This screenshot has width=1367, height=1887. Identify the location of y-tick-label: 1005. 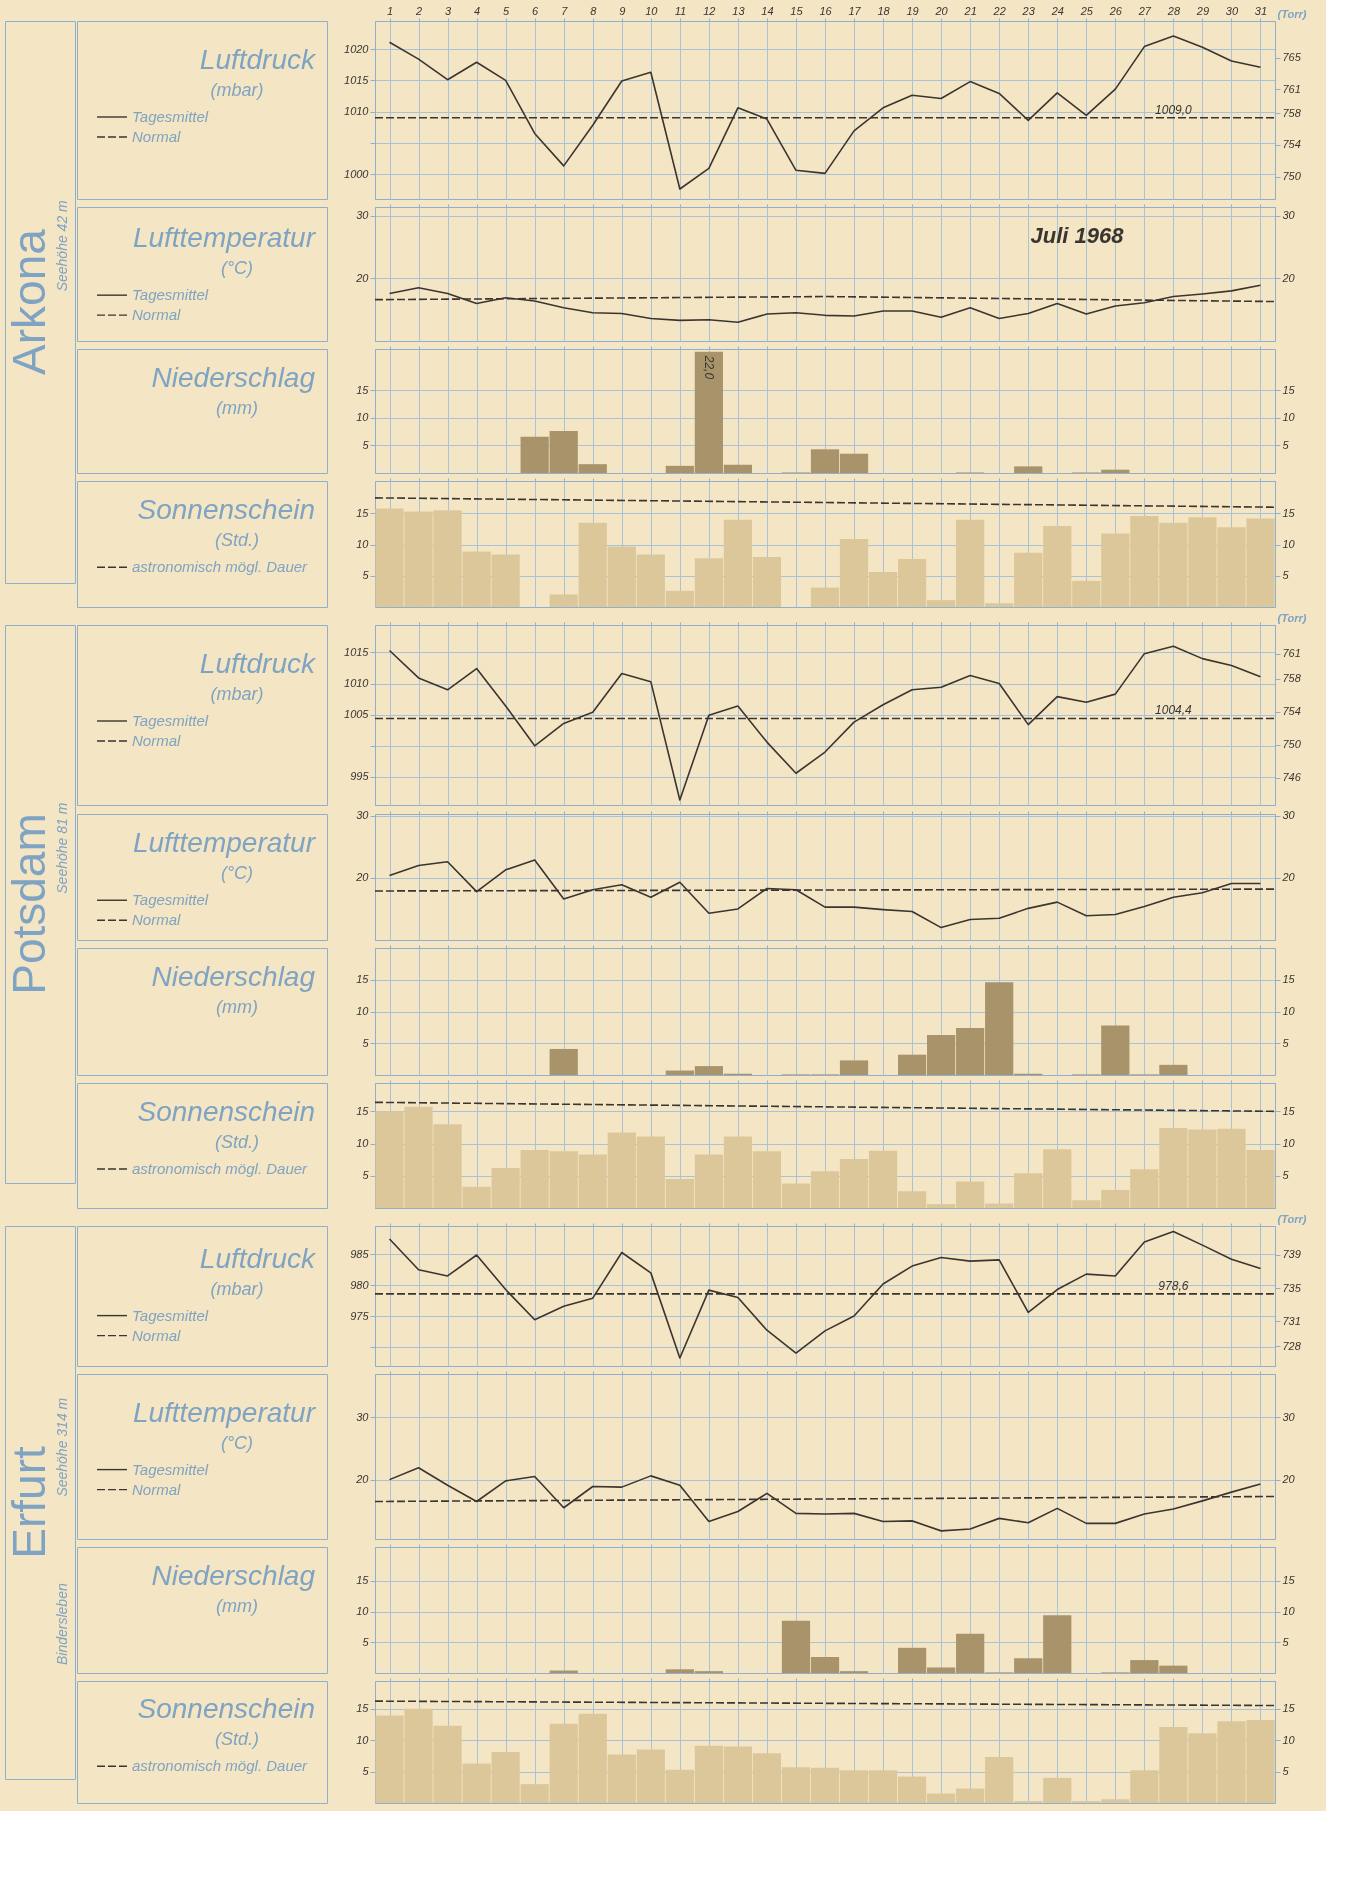
(357, 714).